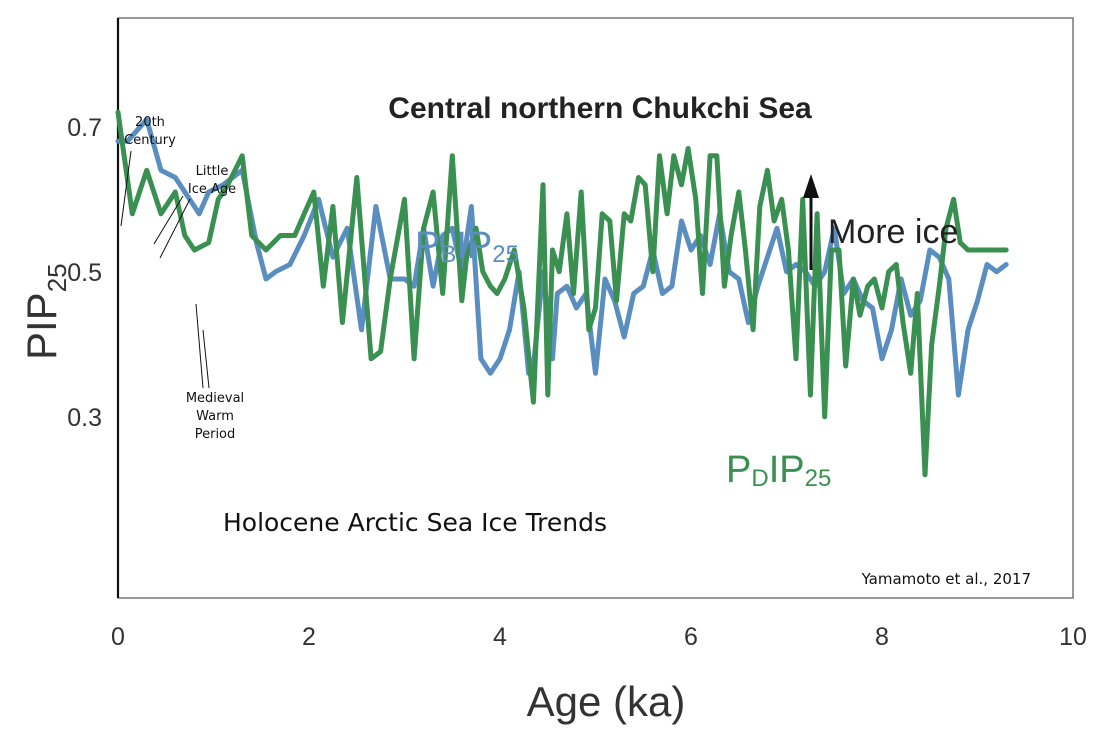 Image resolution: width=1118 pixels, height=742 pixels. I want to click on pbip25-sub-b: B, so click(448, 254).